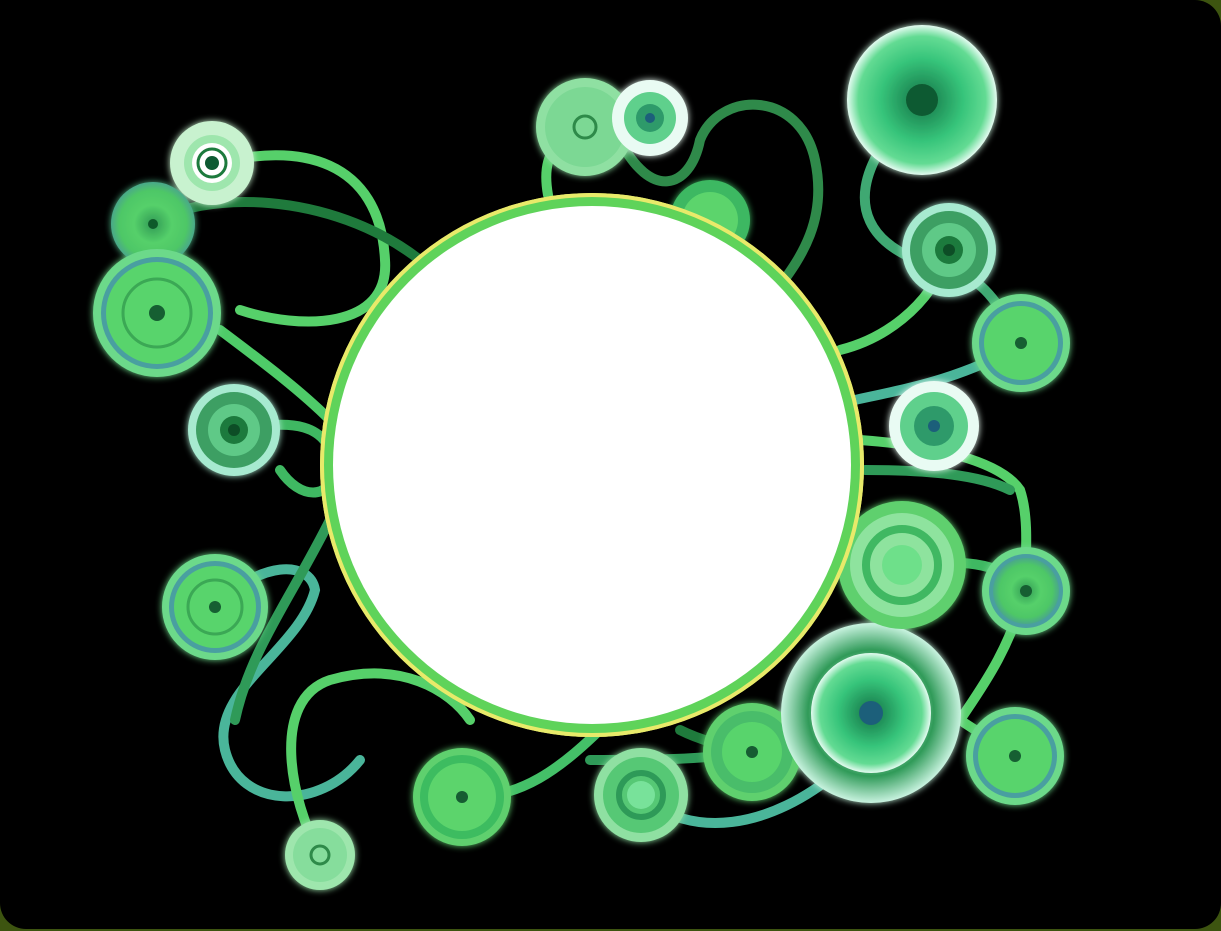  I want to click on node-left-large, so click(157, 313).